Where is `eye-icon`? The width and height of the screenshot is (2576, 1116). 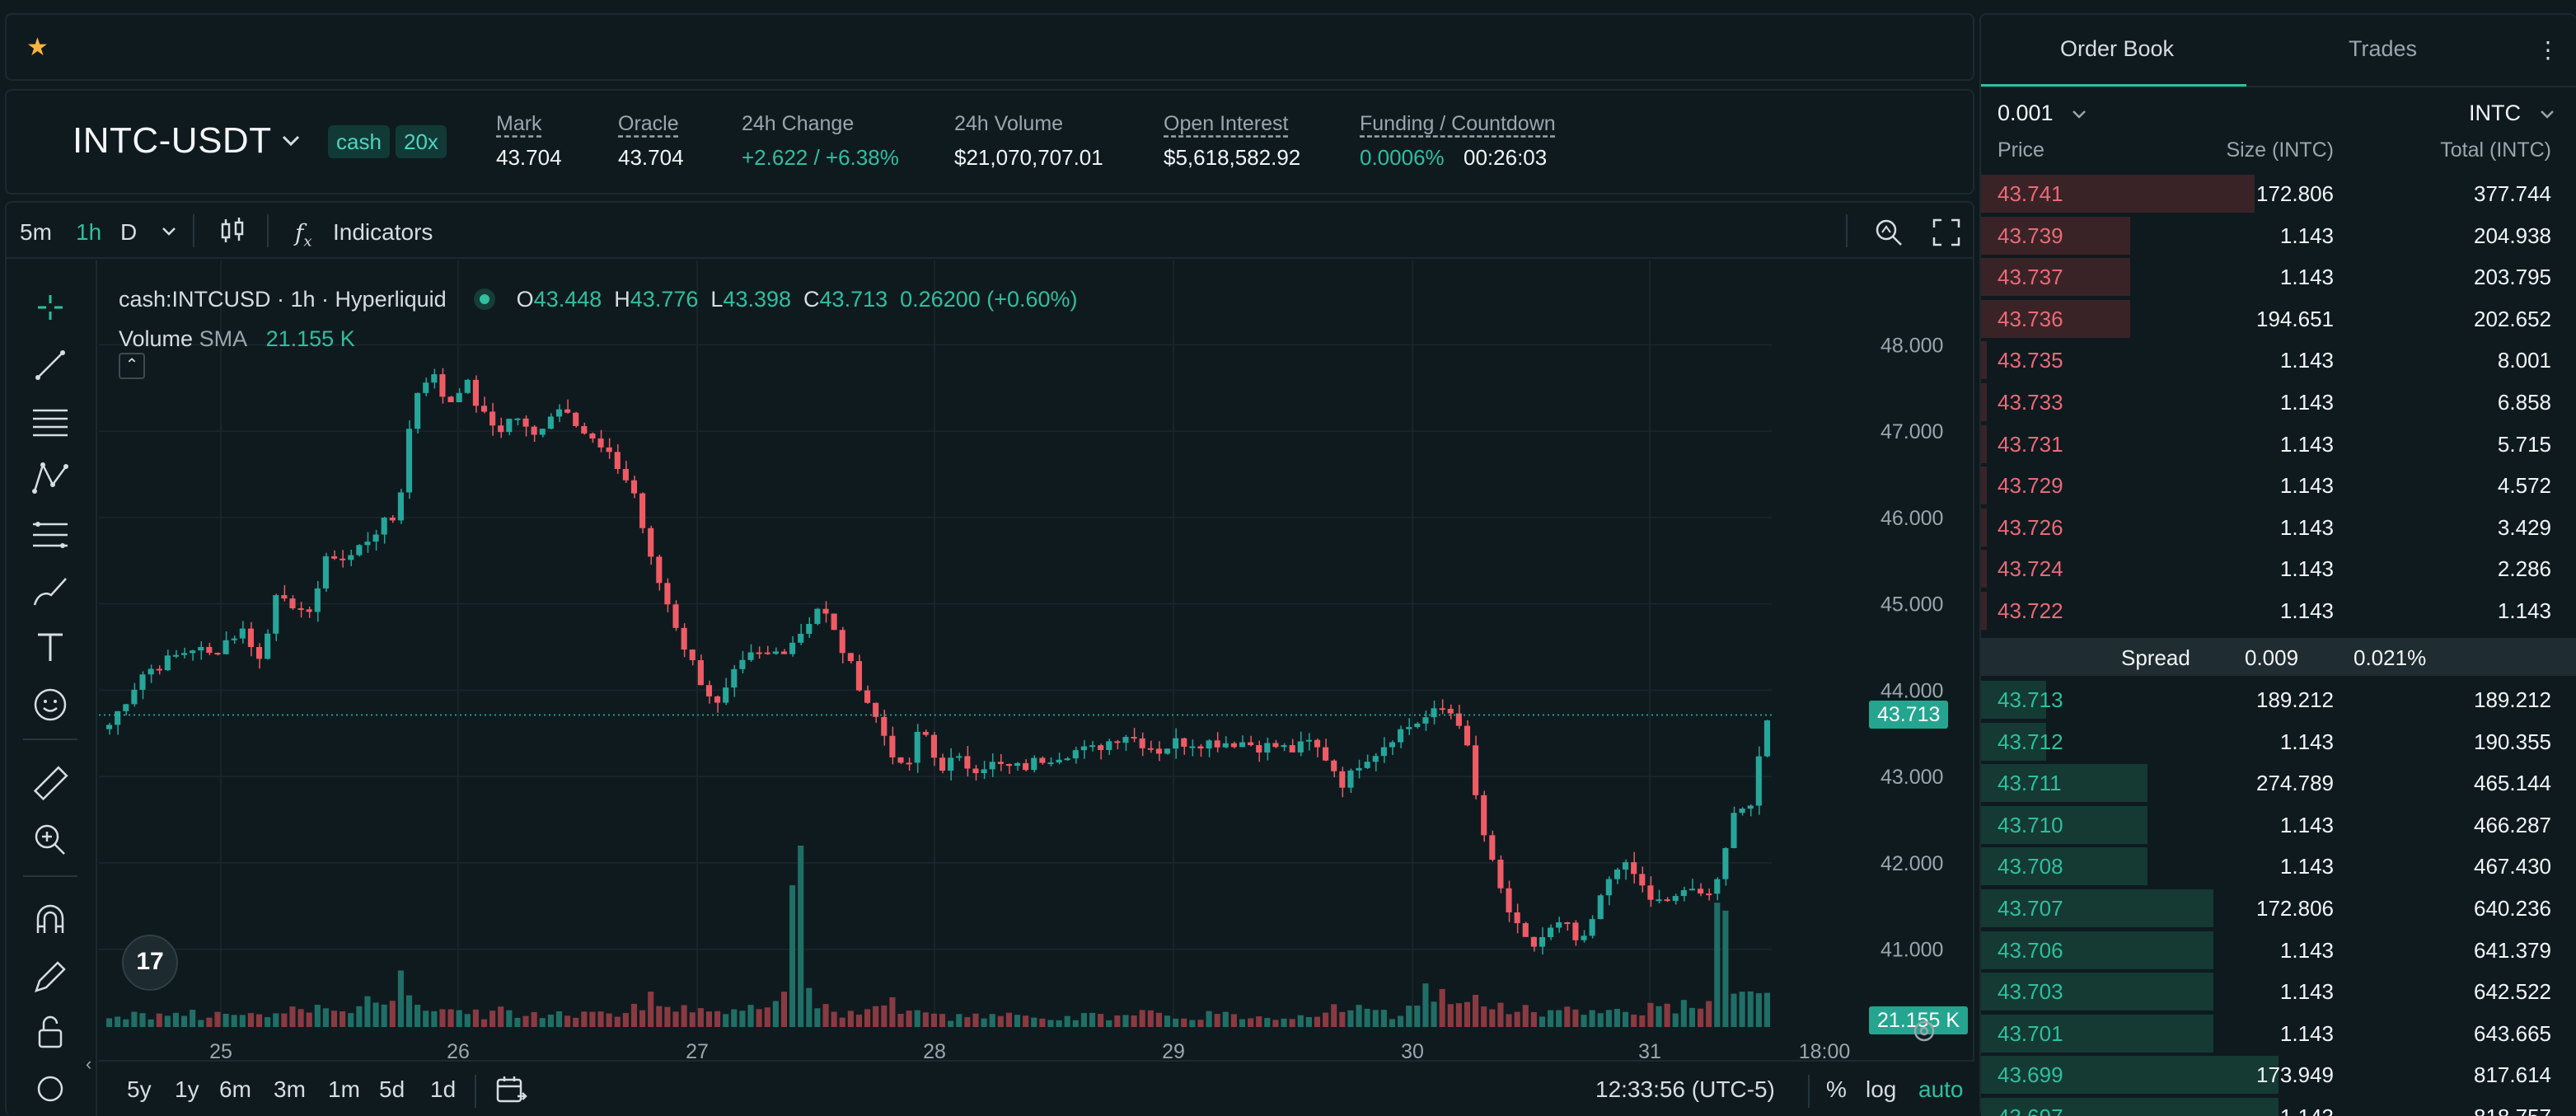 eye-icon is located at coordinates (50, 1089).